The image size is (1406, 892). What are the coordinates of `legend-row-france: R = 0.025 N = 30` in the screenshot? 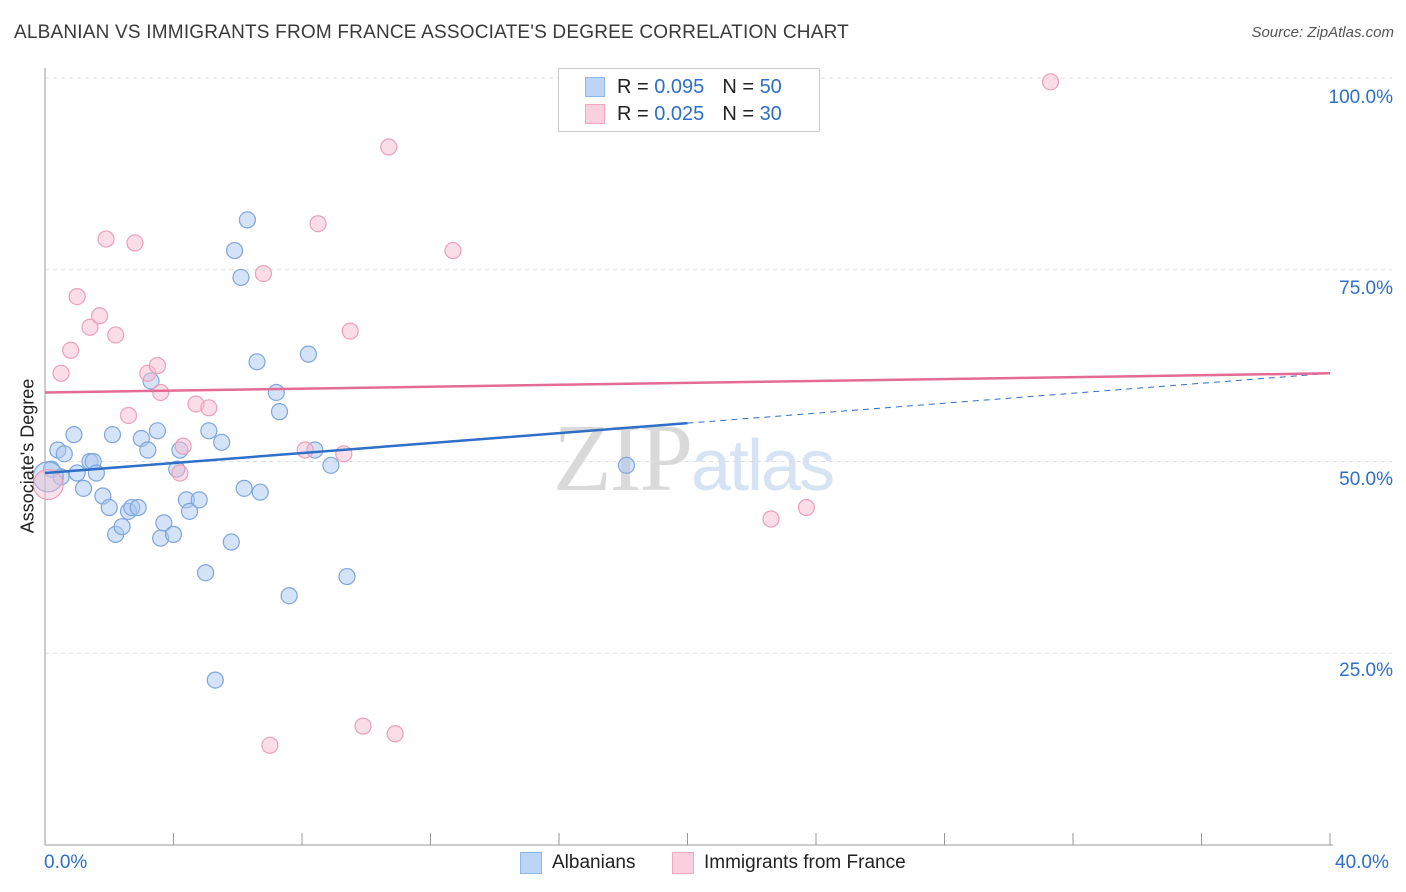 It's located at (683, 114).